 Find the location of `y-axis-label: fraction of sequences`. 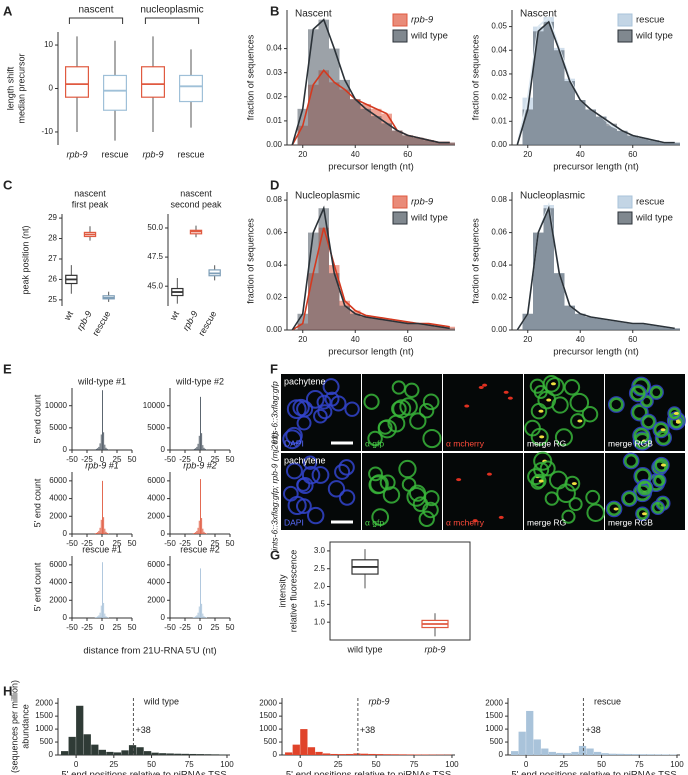

y-axis-label: fraction of sequences is located at coordinates (475, 261).